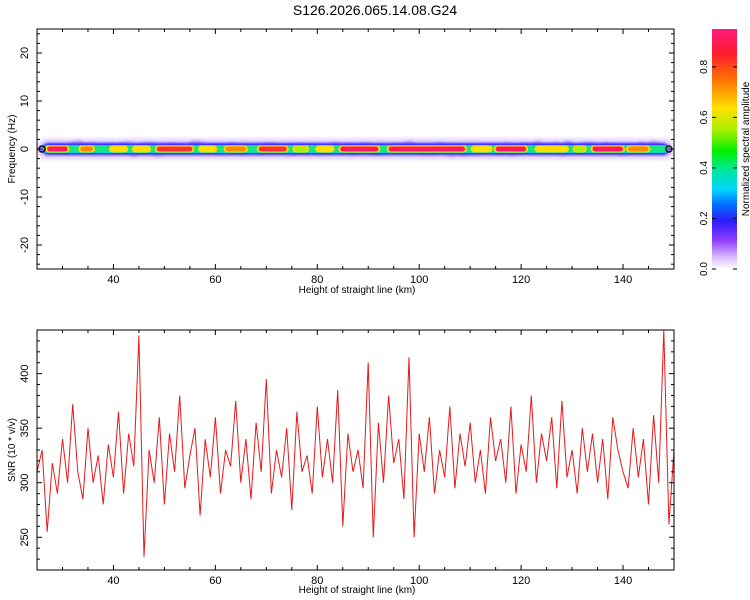 The height and width of the screenshot is (600, 750). I want to click on spectrogram-xtick-label: 120, so click(521, 280).